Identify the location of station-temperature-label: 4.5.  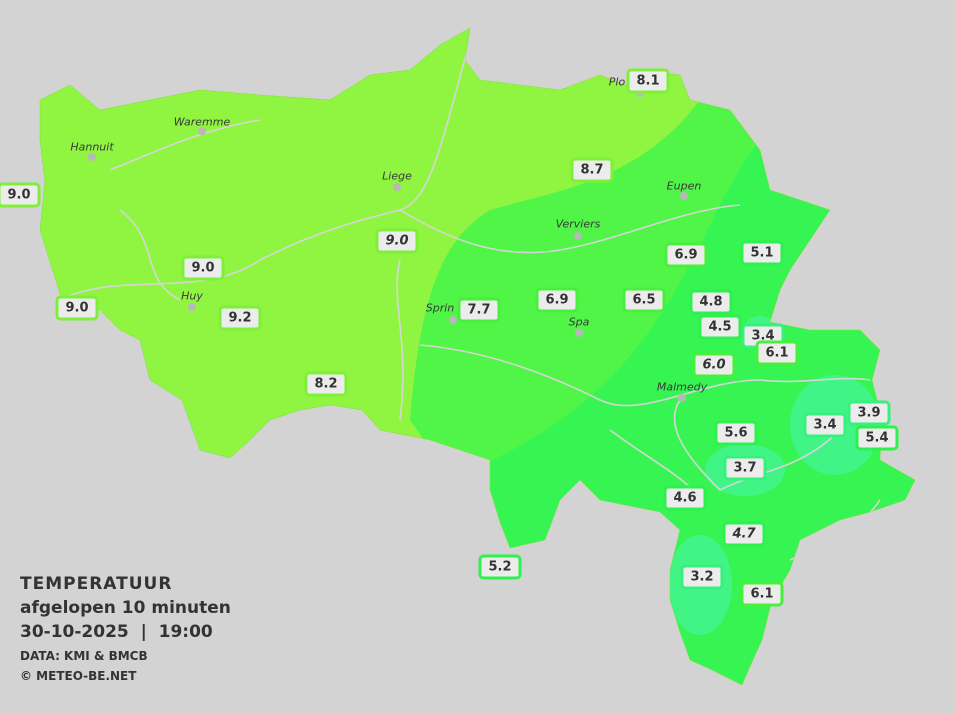
(720, 327).